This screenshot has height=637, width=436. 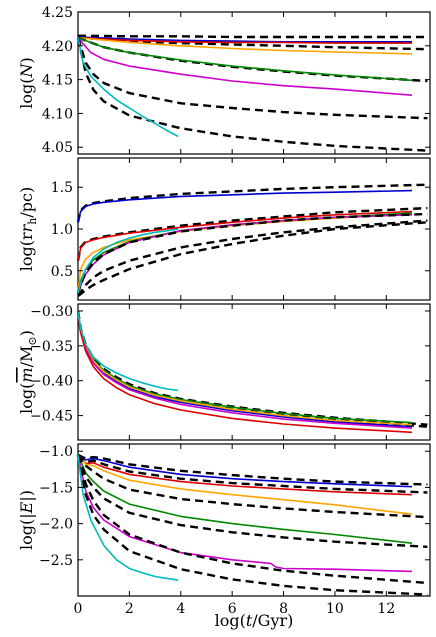 I want to click on panel-2-series-2-line, so click(x=245, y=206).